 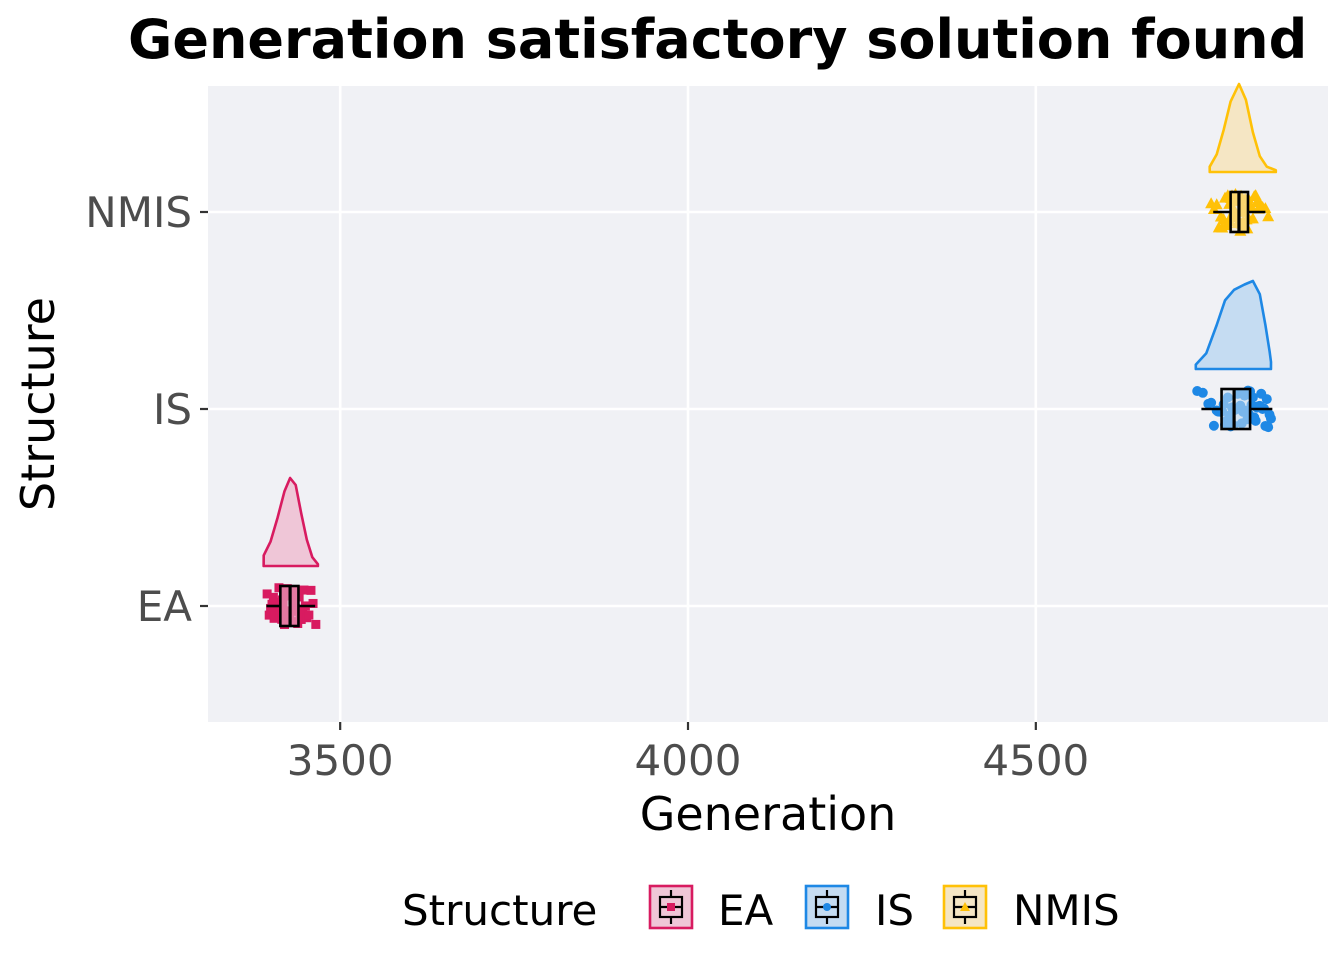 What do you see at coordinates (1236, 409) in the screenshot?
I see `box-is` at bounding box center [1236, 409].